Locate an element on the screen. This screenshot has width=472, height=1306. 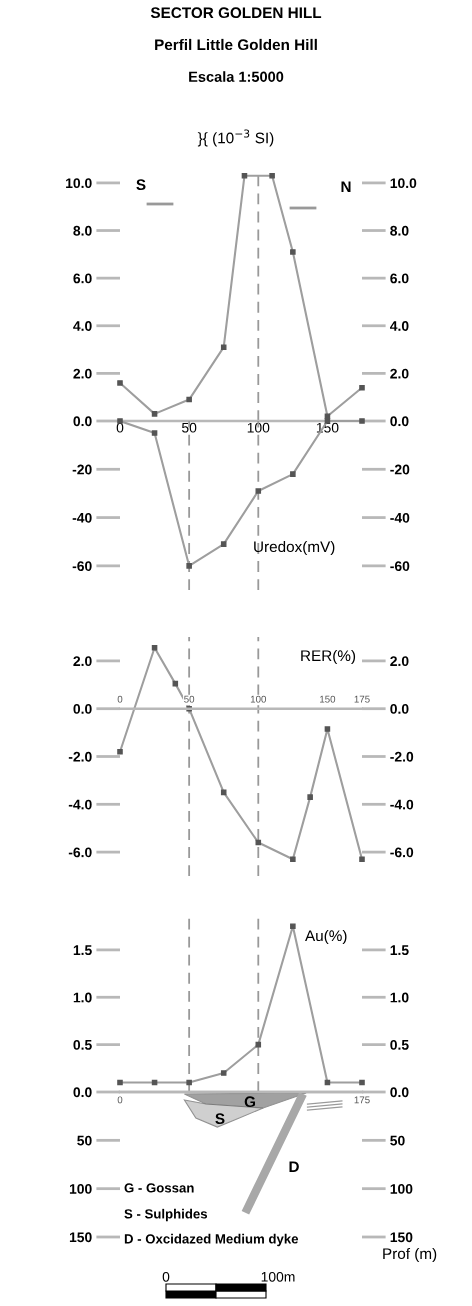
text: Escala 1:5000 is located at coordinates (236, 76).